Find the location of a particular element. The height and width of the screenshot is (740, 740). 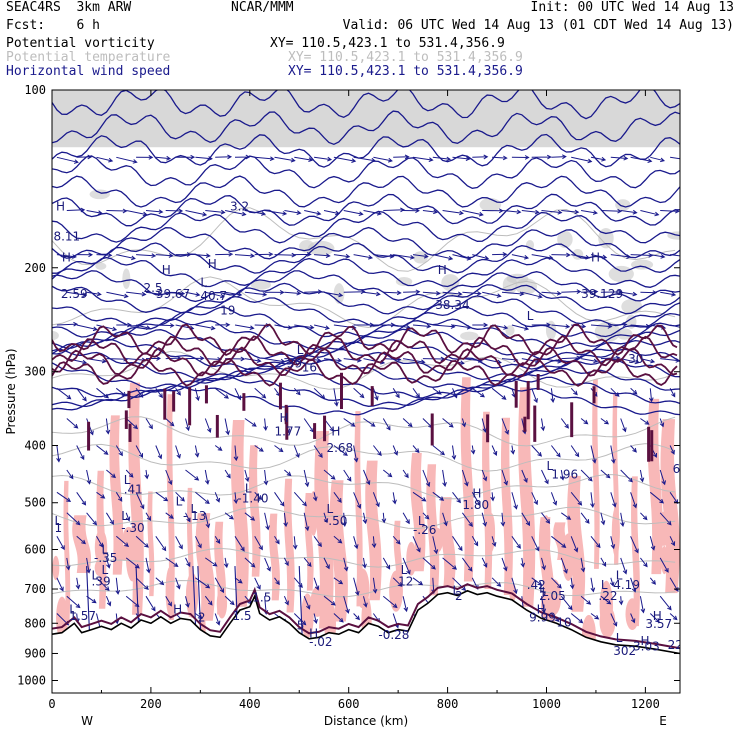

extremum-label: 30 is located at coordinates (635, 359).